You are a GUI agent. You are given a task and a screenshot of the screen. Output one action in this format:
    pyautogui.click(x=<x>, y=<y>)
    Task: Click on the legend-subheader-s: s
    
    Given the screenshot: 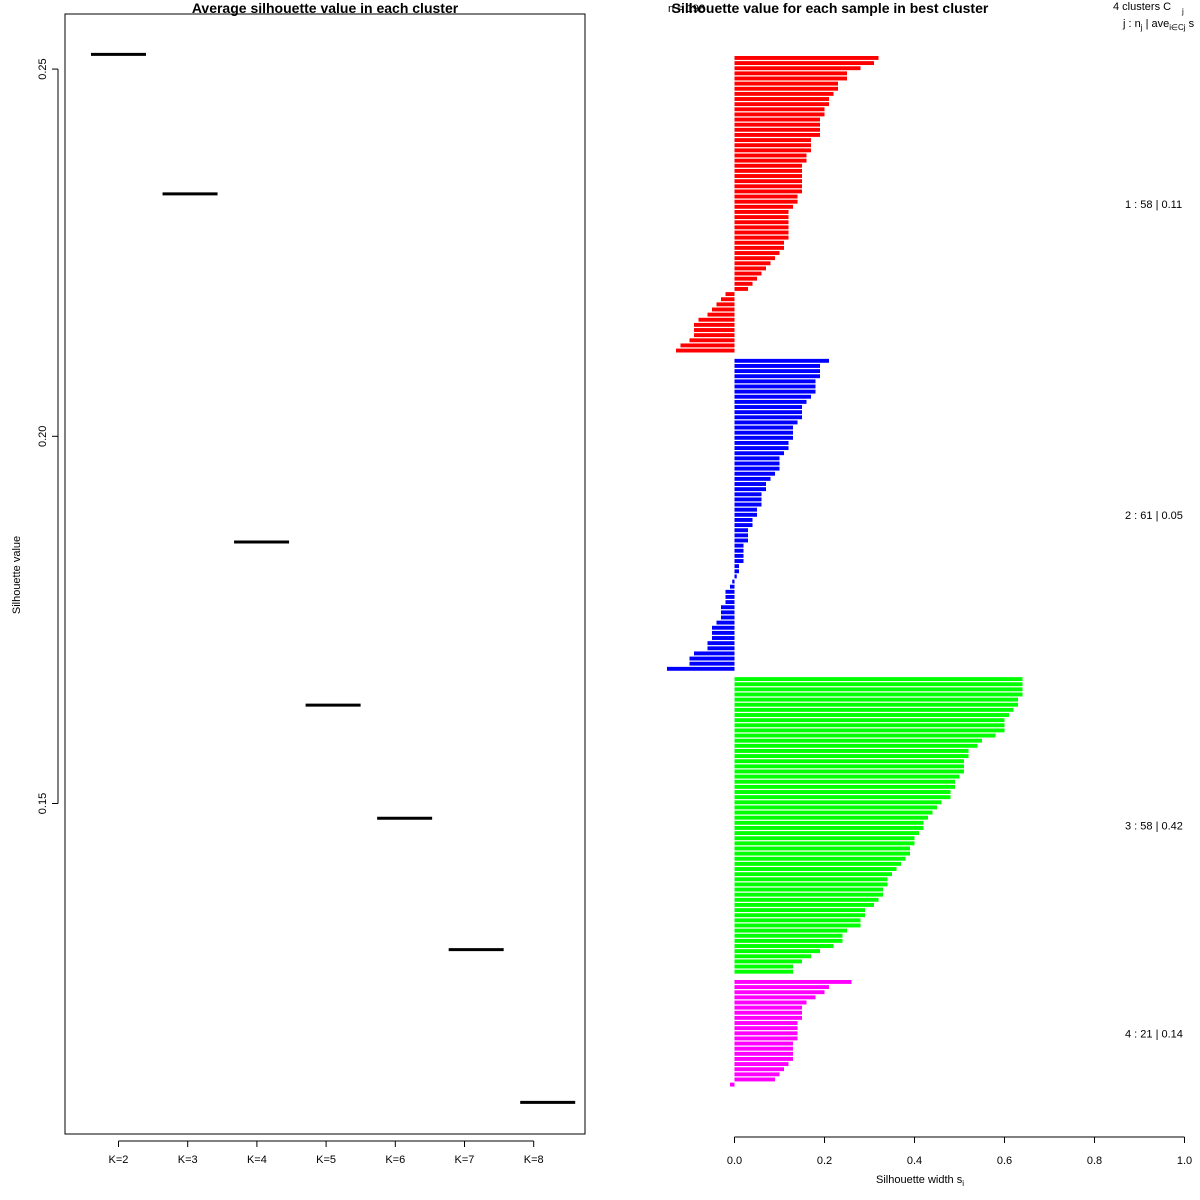 What is the action you would take?
    pyautogui.click(x=1190, y=24)
    